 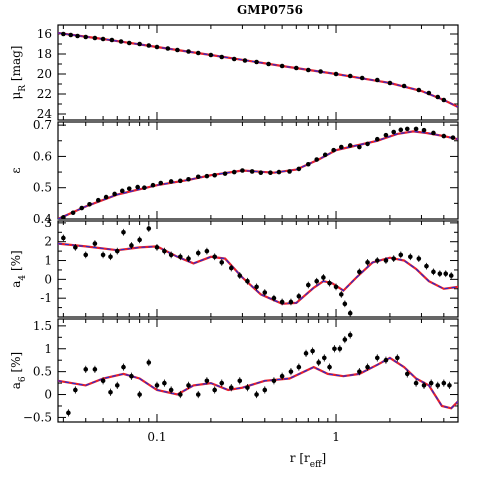 What do you see at coordinates (42, 125) in the screenshot?
I see `y-tick-label: 0.7` at bounding box center [42, 125].